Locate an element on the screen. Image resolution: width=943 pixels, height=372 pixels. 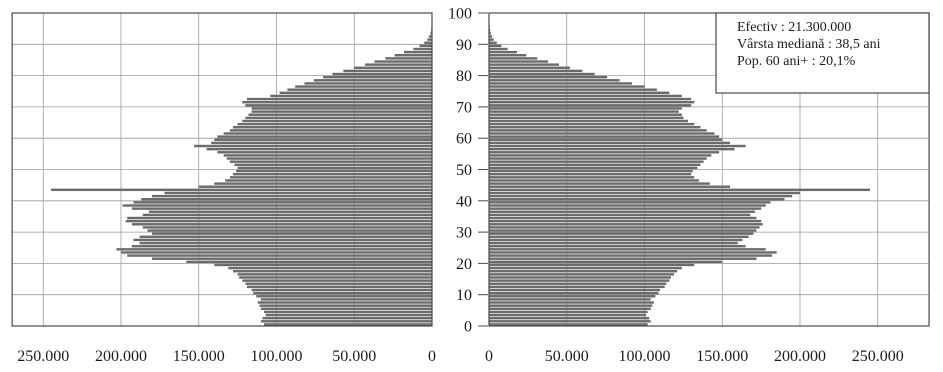
x-tick-label-left-100000: 100.000 is located at coordinates (277, 356).